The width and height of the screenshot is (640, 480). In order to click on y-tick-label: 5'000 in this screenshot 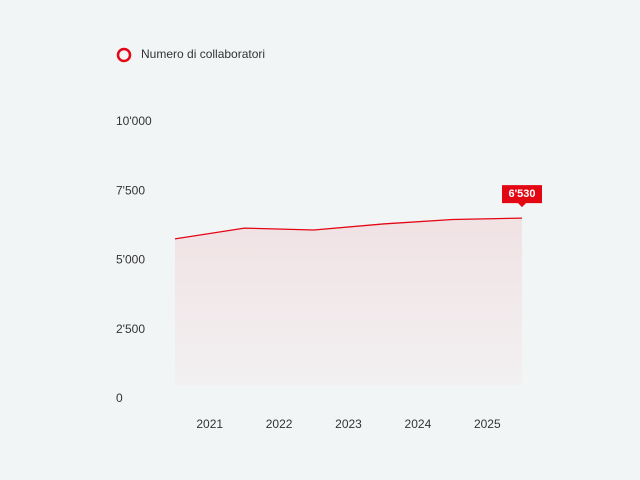, I will do `click(130, 260)`.